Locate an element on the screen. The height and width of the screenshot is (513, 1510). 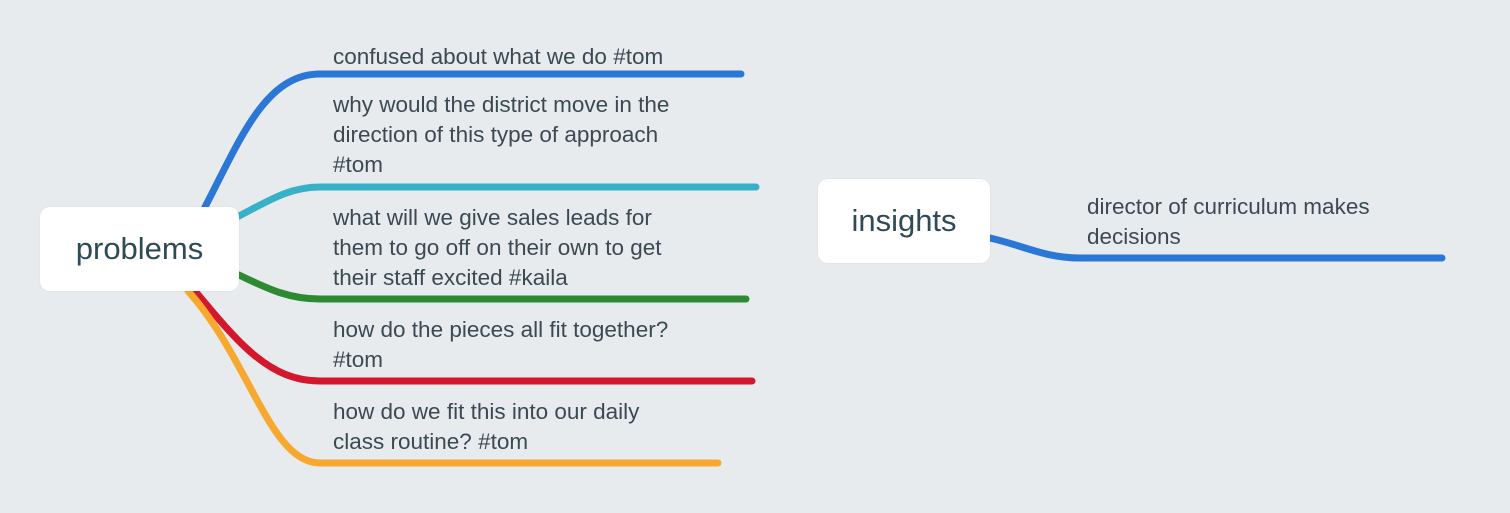
insights-topic-node: insights is located at coordinates (904, 221).